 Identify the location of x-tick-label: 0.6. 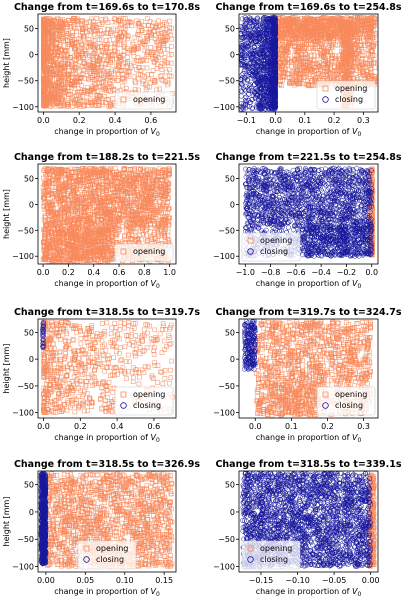
(151, 120).